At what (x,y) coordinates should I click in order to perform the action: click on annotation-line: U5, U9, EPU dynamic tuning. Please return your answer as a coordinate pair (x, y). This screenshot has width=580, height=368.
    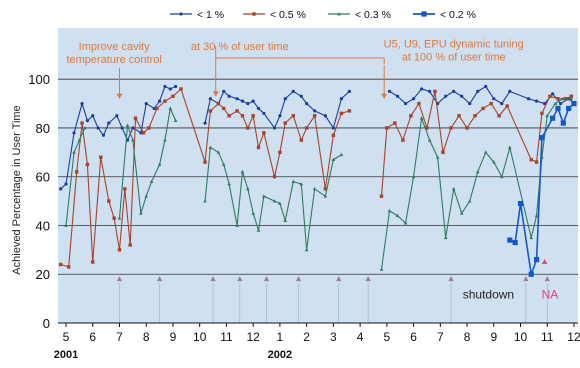
    Looking at the image, I should click on (454, 45).